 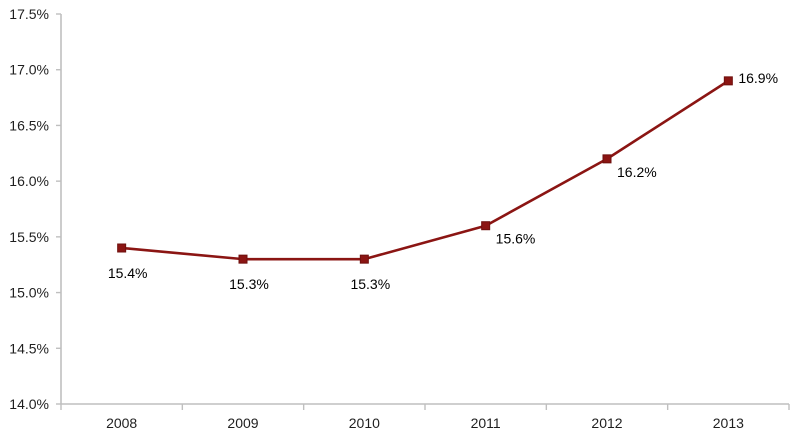 I want to click on data-point-2009, so click(x=243, y=259).